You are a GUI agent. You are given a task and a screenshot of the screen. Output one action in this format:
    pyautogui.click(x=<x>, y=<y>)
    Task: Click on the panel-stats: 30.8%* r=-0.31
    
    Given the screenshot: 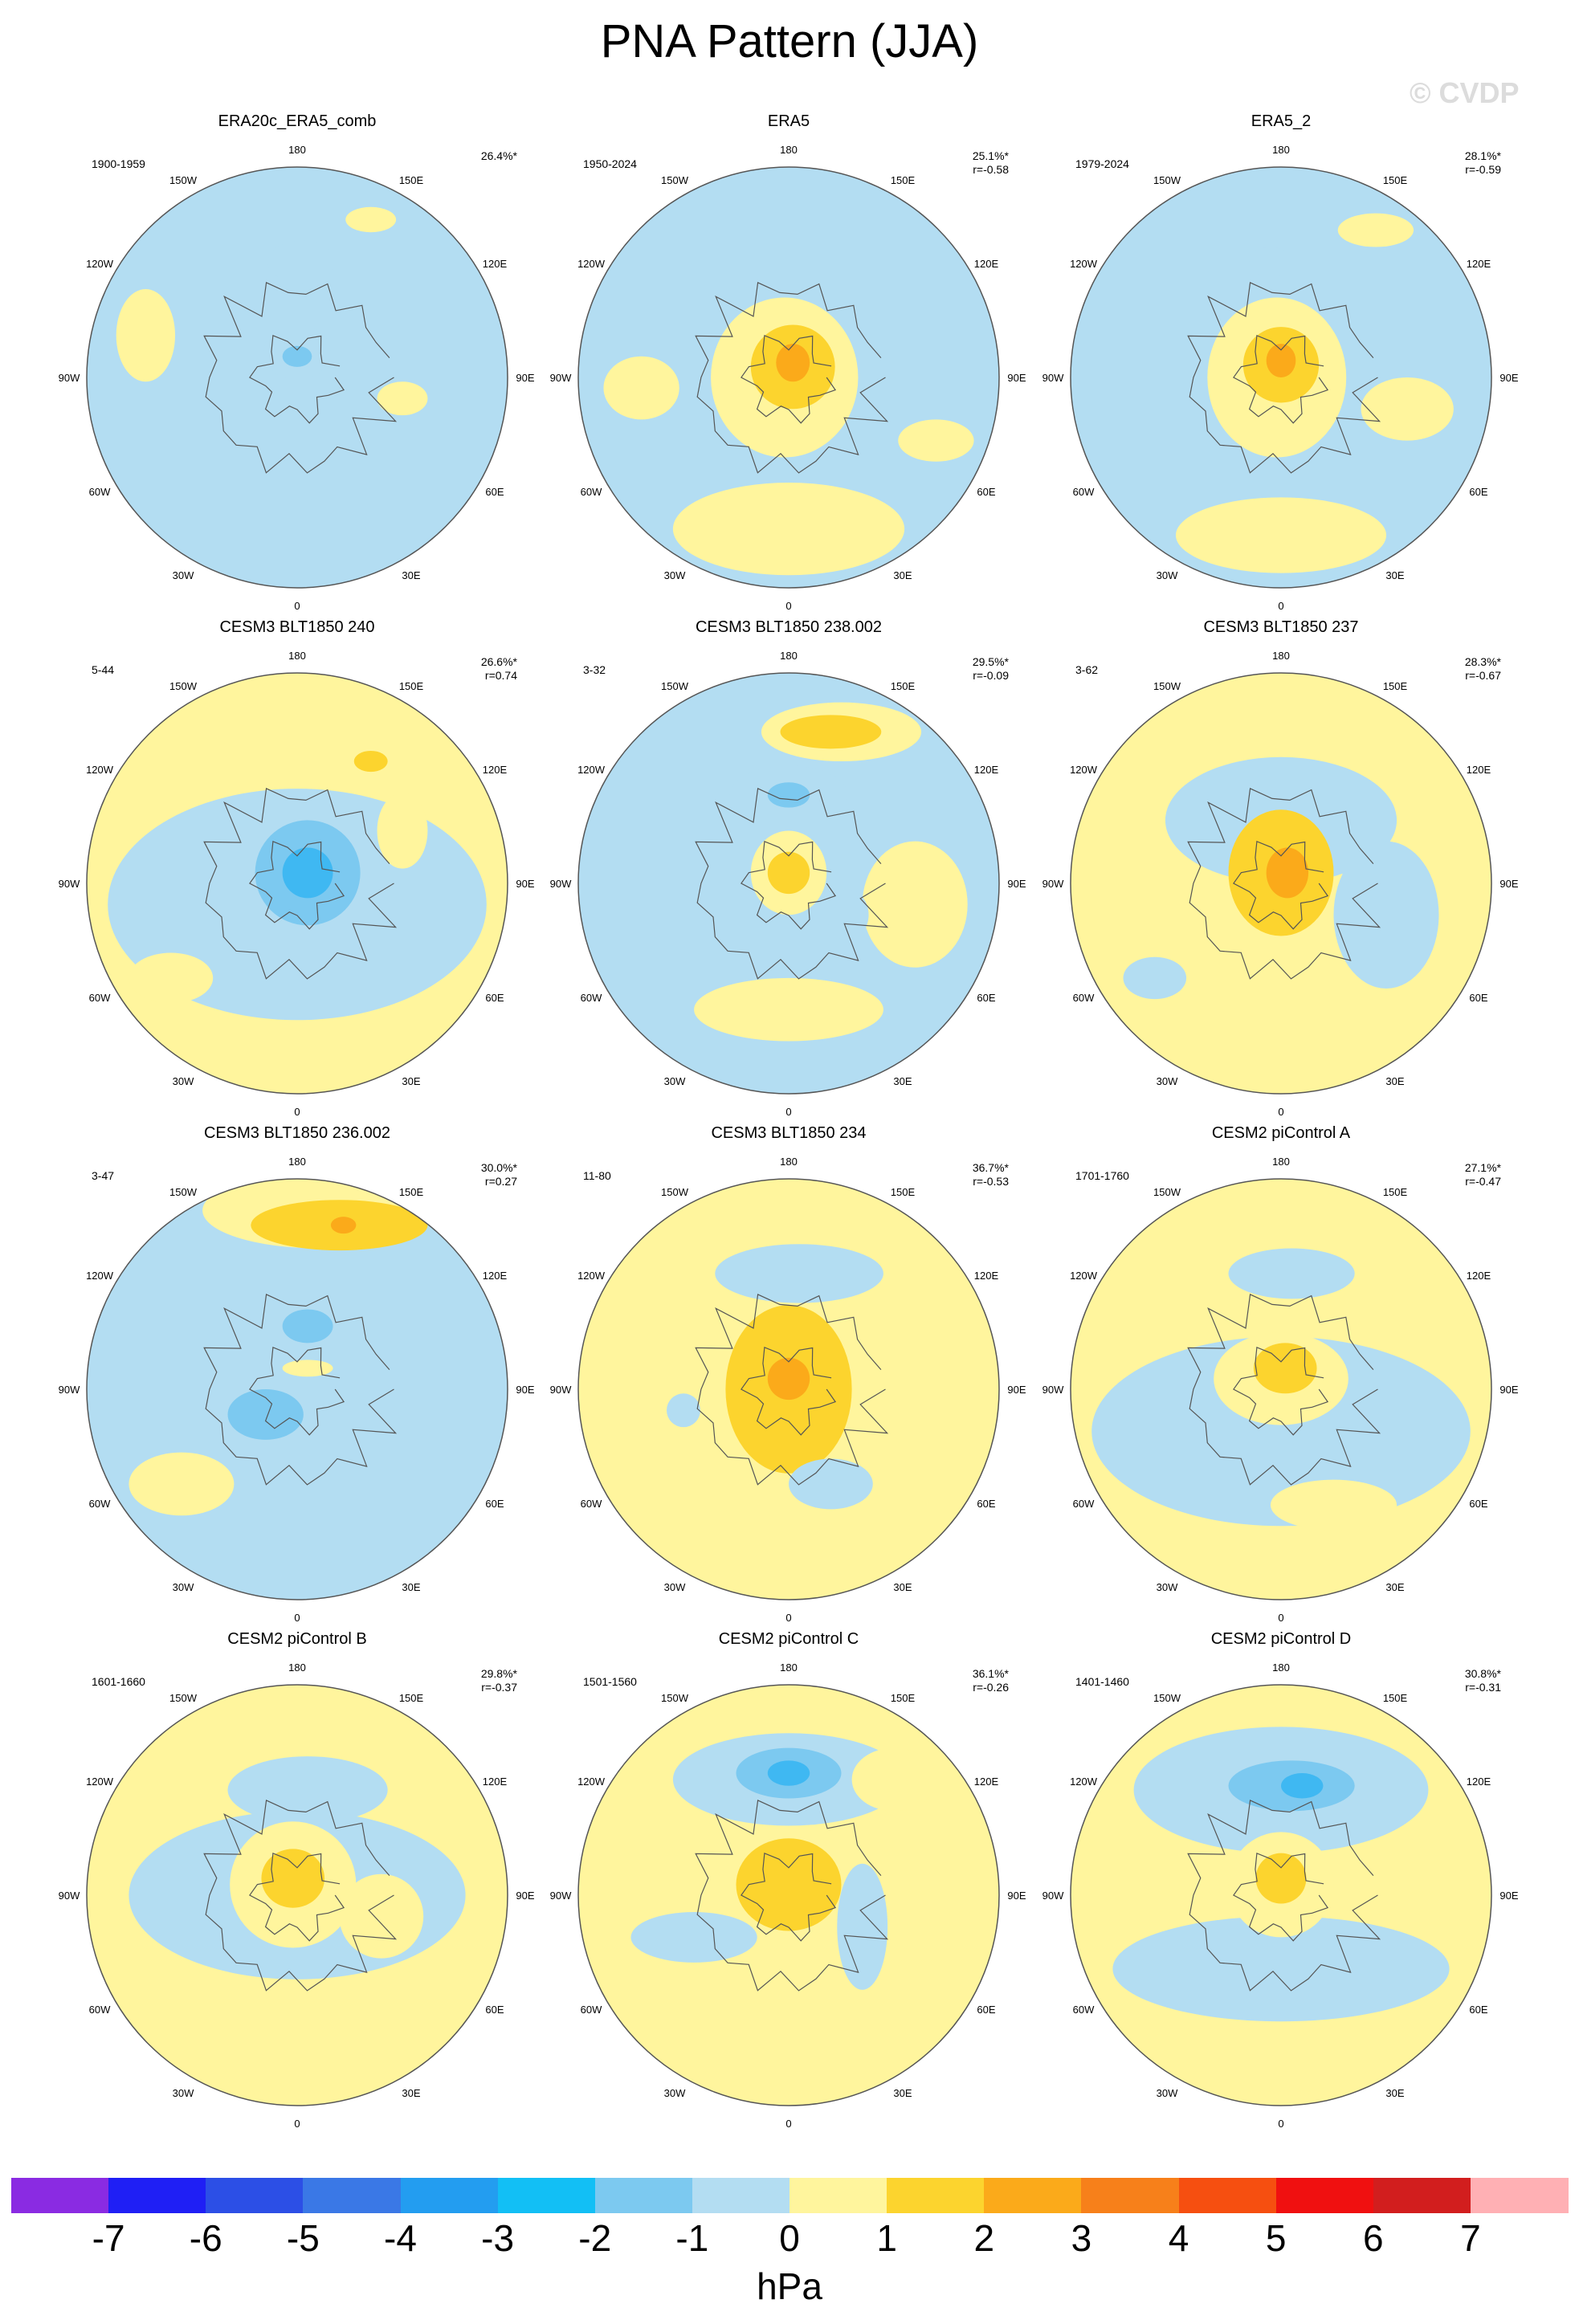 What is the action you would take?
    pyautogui.click(x=1483, y=1680)
    